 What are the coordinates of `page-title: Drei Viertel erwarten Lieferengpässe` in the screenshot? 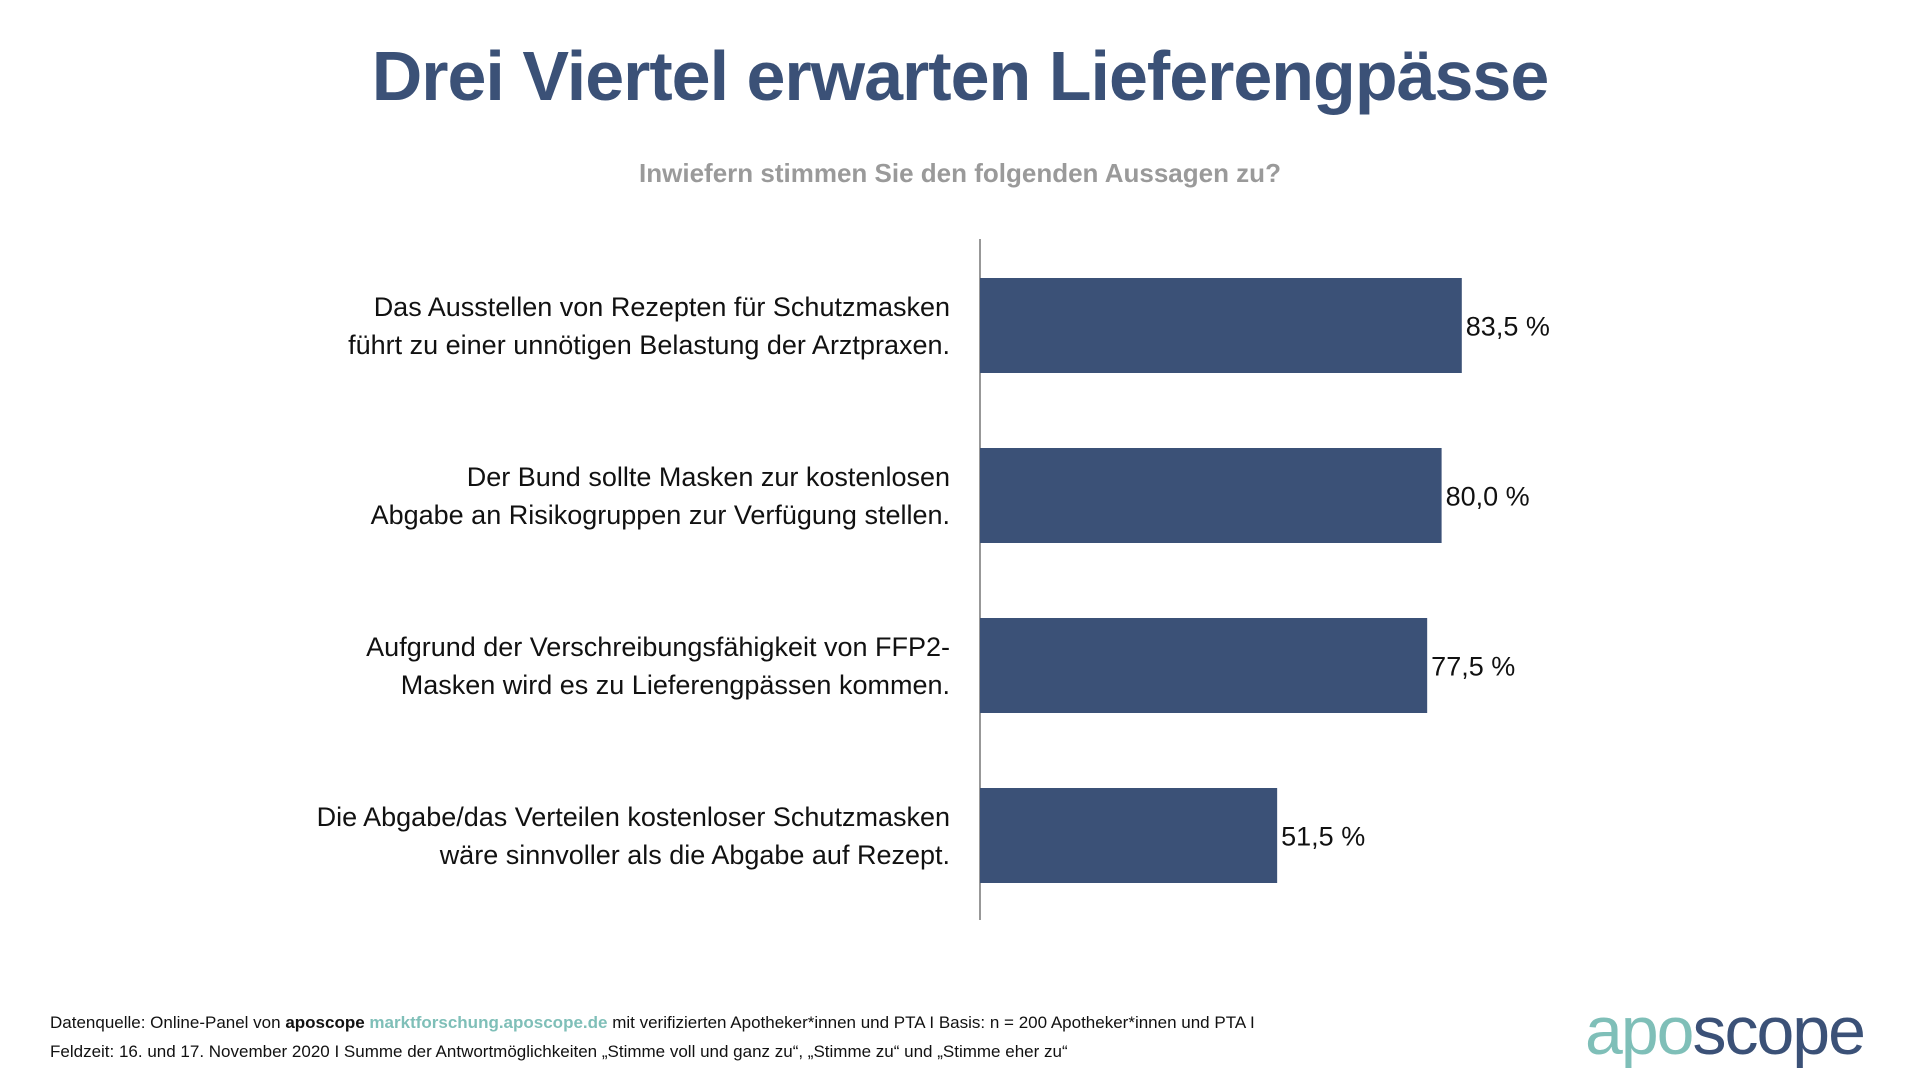 It's located at (960, 76).